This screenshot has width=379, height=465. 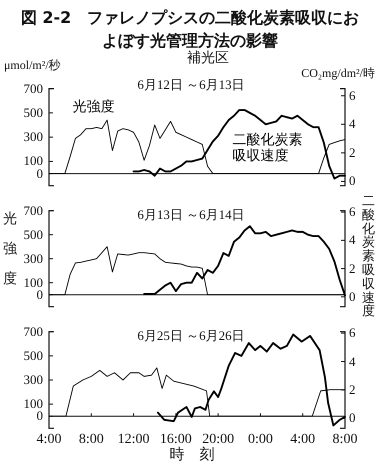 I want to click on series-label: 二酸化炭素吸収速度, so click(x=268, y=148).